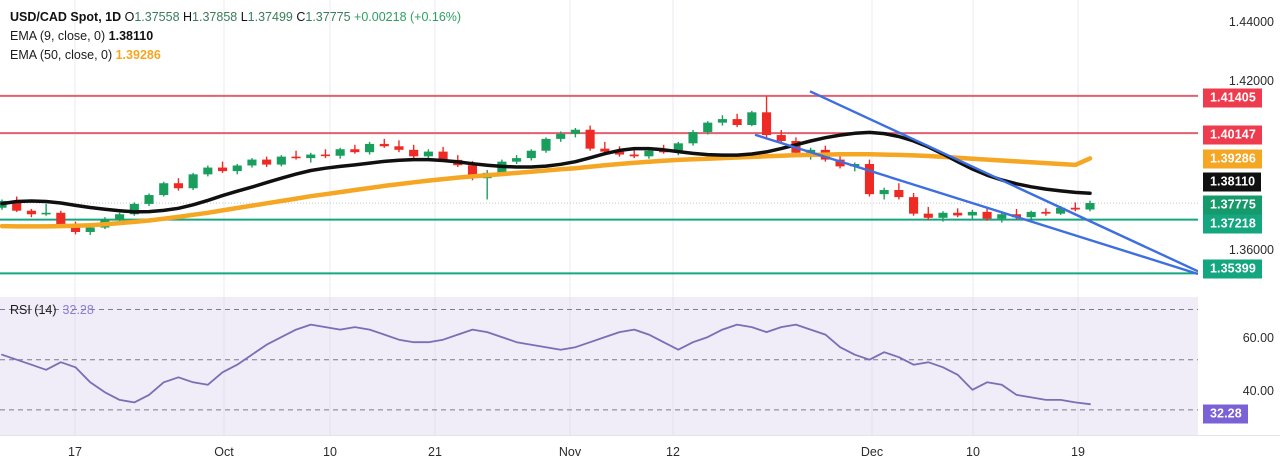 The image size is (1280, 470). I want to click on price-badge-1.35399: 1.35399, so click(1232, 269).